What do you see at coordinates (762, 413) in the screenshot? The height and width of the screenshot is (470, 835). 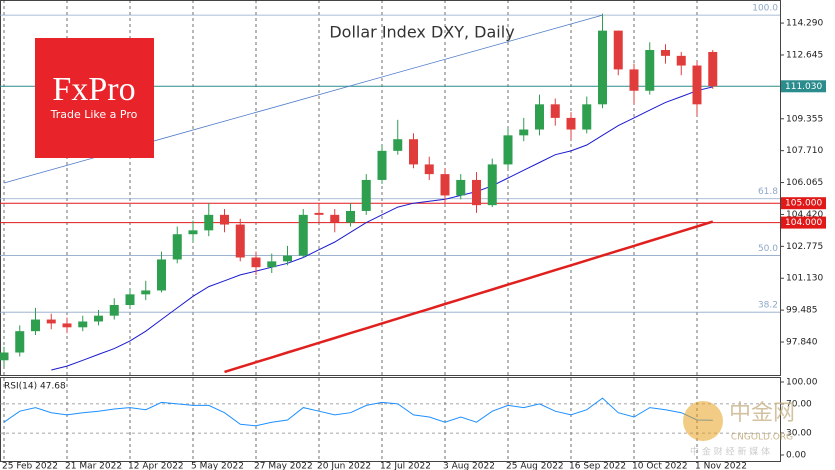 I see `watermark-name: 中金网` at bounding box center [762, 413].